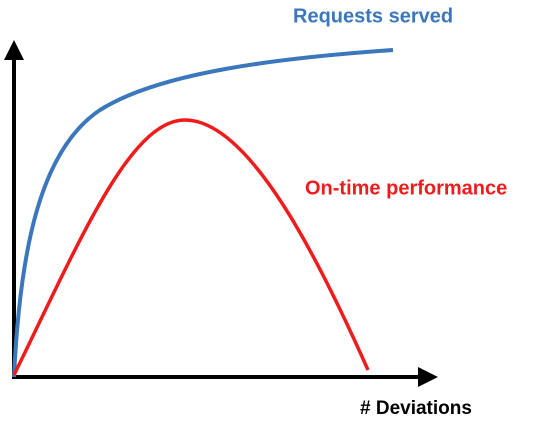 This screenshot has width=550, height=427. Describe the element at coordinates (373, 16) in the screenshot. I see `requests-label: Requests served` at that location.